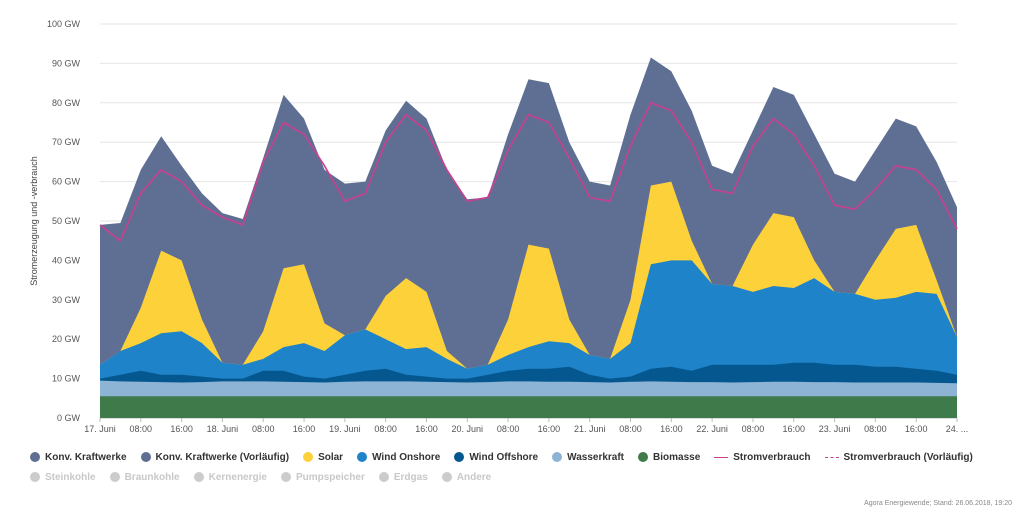 This screenshot has height=515, width=1024. I want to click on y-tick-label: 90 GW, so click(66, 63).